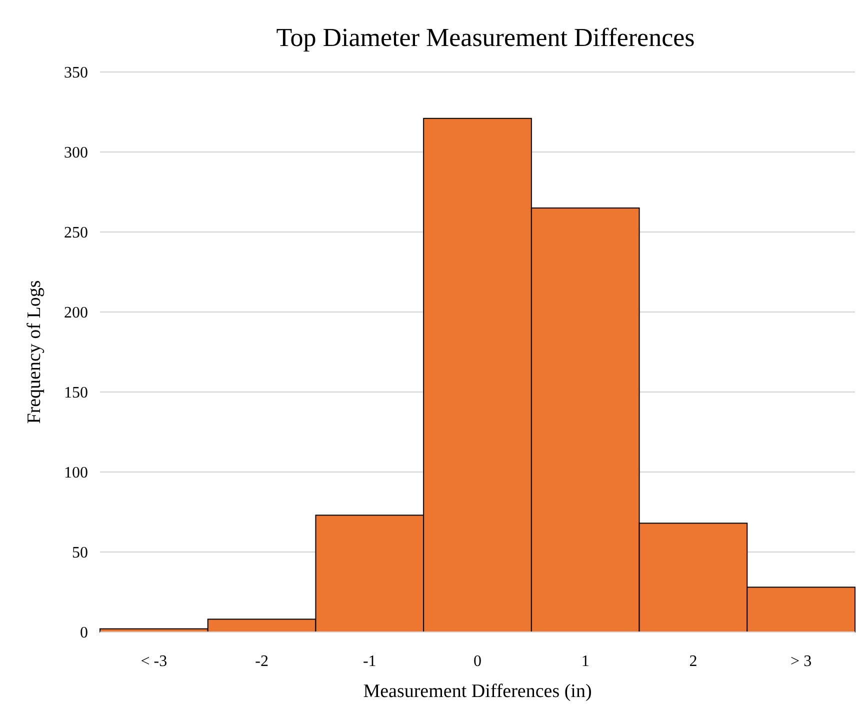 The image size is (860, 715). What do you see at coordinates (34, 352) in the screenshot?
I see `y-axis-title: Frequency of Logs` at bounding box center [34, 352].